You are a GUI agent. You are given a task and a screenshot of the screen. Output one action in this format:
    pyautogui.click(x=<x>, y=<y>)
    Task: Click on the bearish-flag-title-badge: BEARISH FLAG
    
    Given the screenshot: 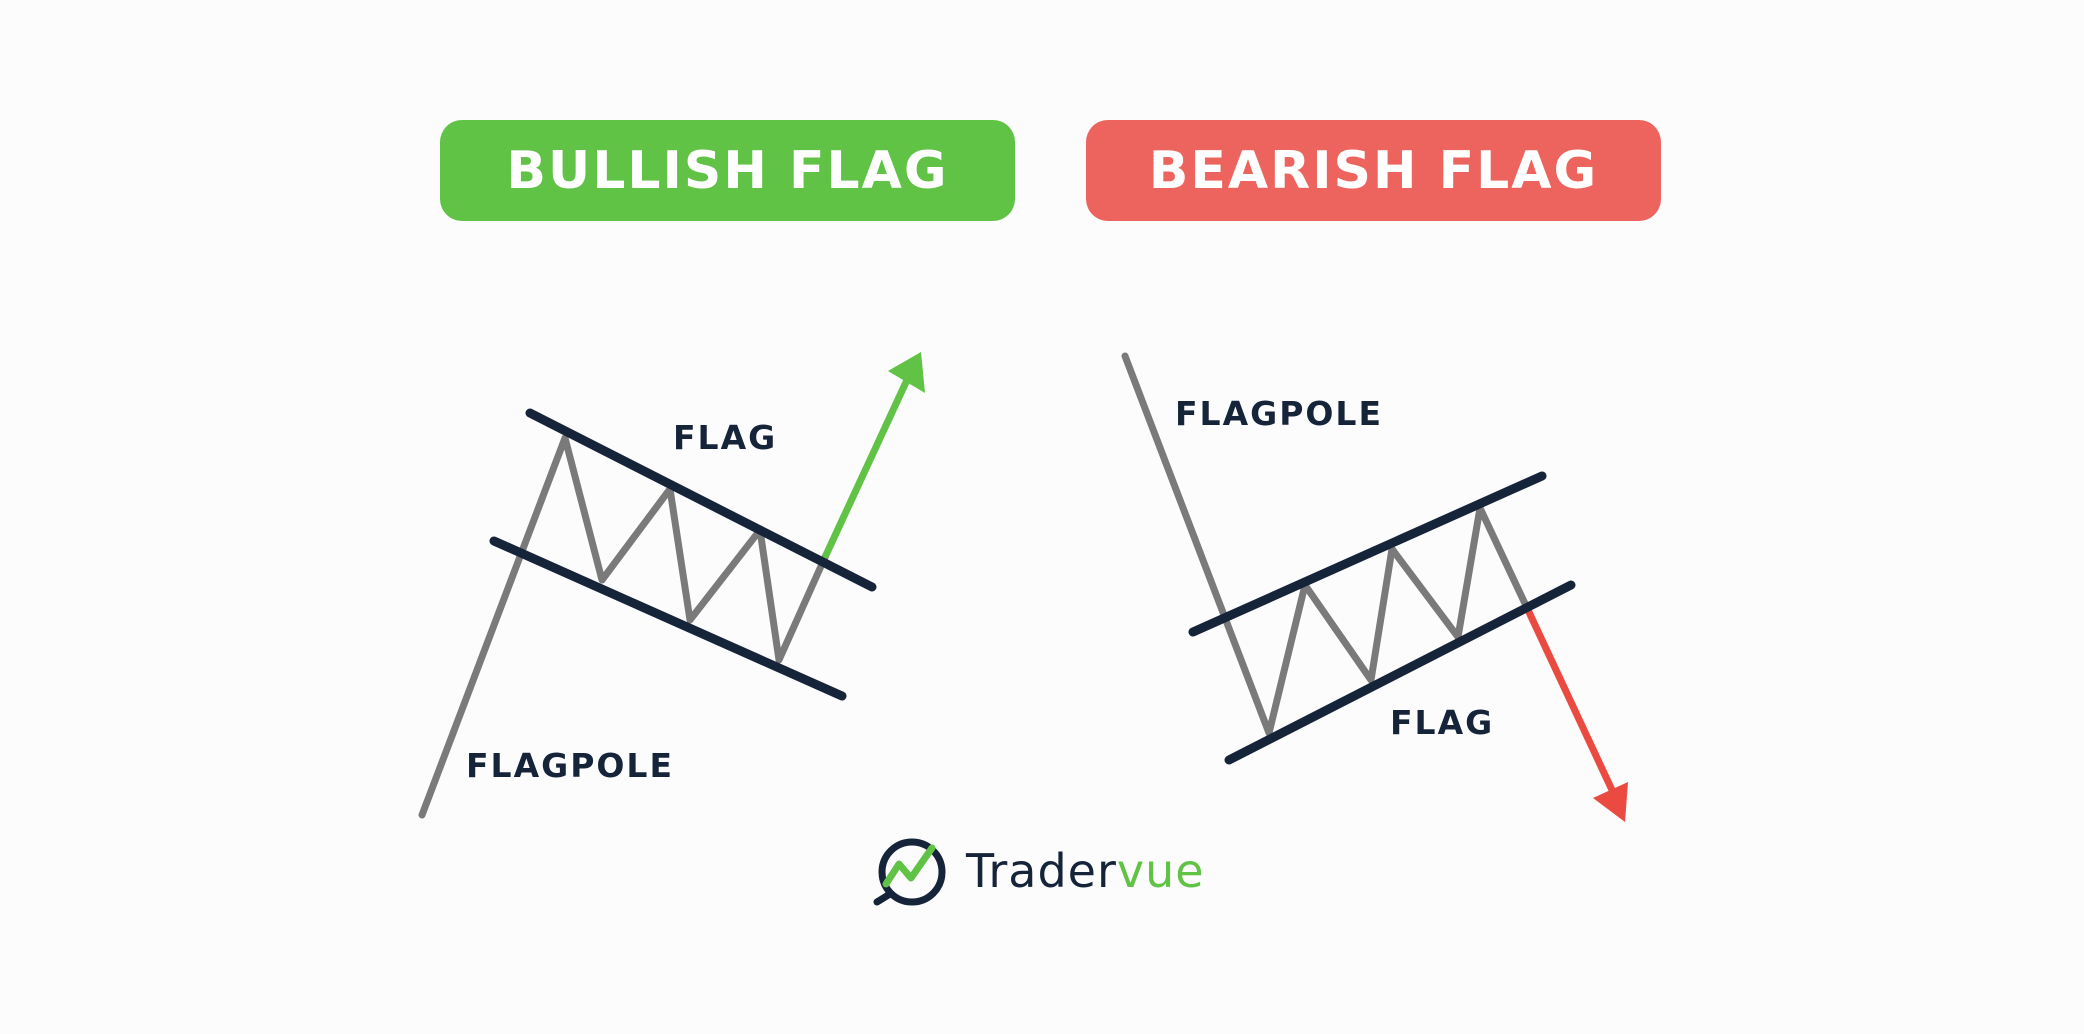 What is the action you would take?
    pyautogui.click(x=1373, y=170)
    